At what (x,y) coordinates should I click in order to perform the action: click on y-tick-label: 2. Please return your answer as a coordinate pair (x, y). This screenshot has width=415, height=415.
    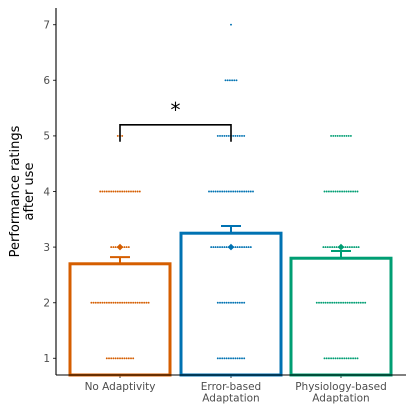
    Looking at the image, I should click on (46, 304).